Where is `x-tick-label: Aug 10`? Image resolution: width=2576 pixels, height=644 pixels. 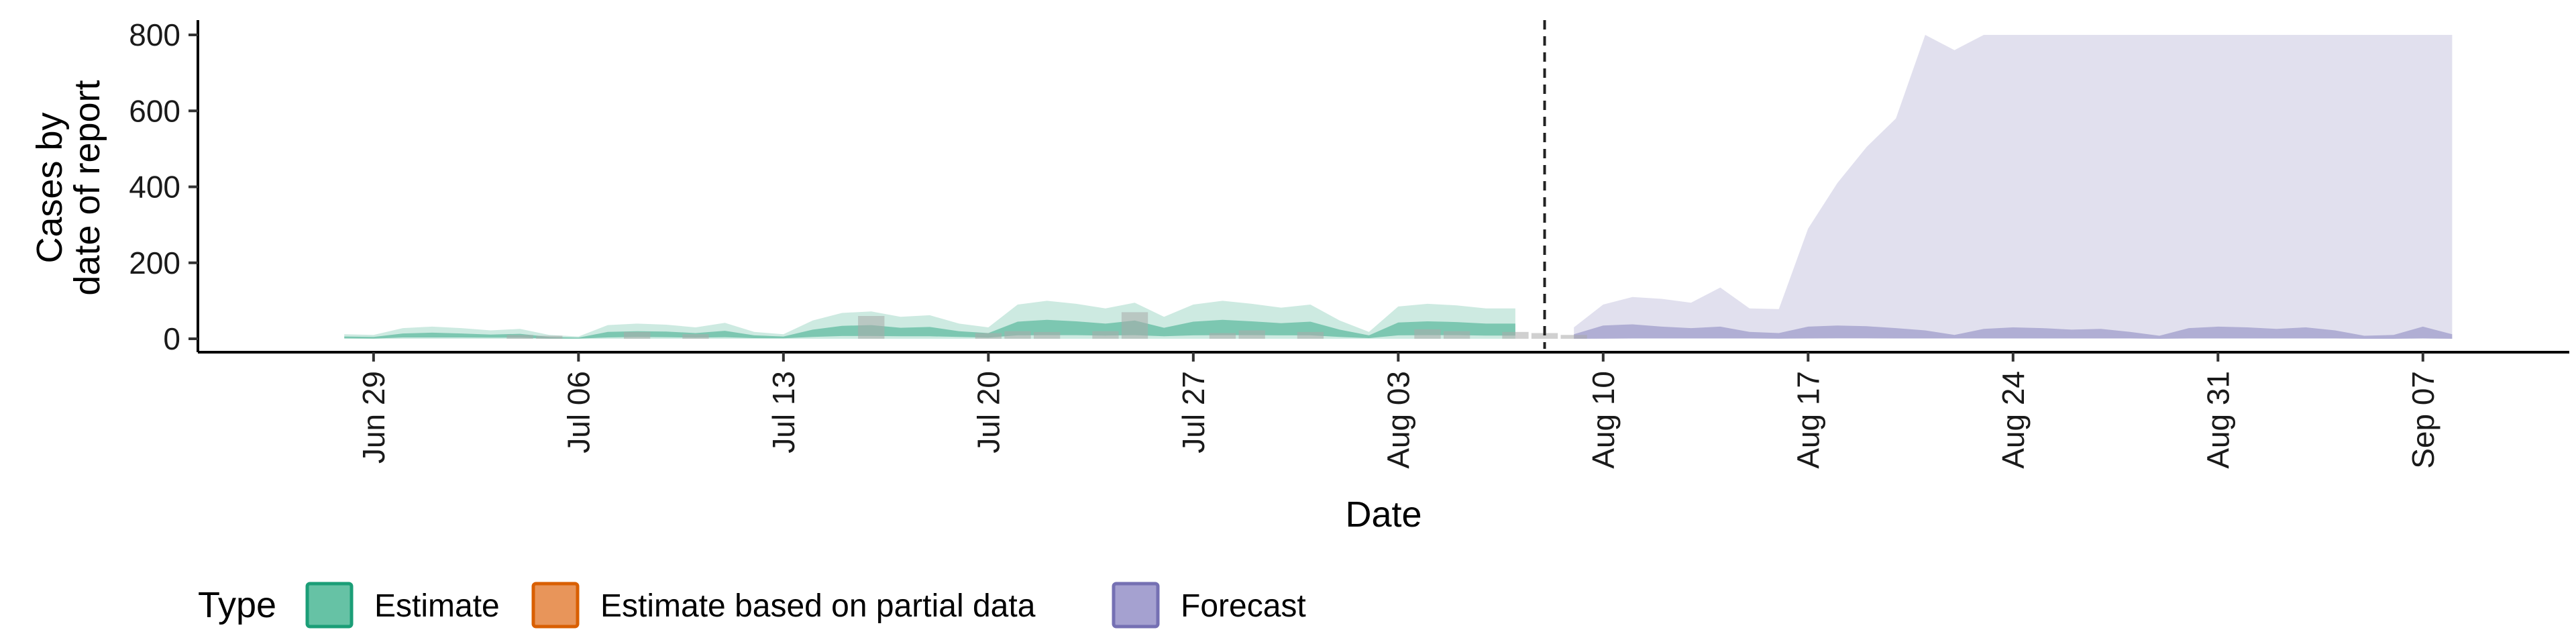 x-tick-label: Aug 10 is located at coordinates (1603, 420).